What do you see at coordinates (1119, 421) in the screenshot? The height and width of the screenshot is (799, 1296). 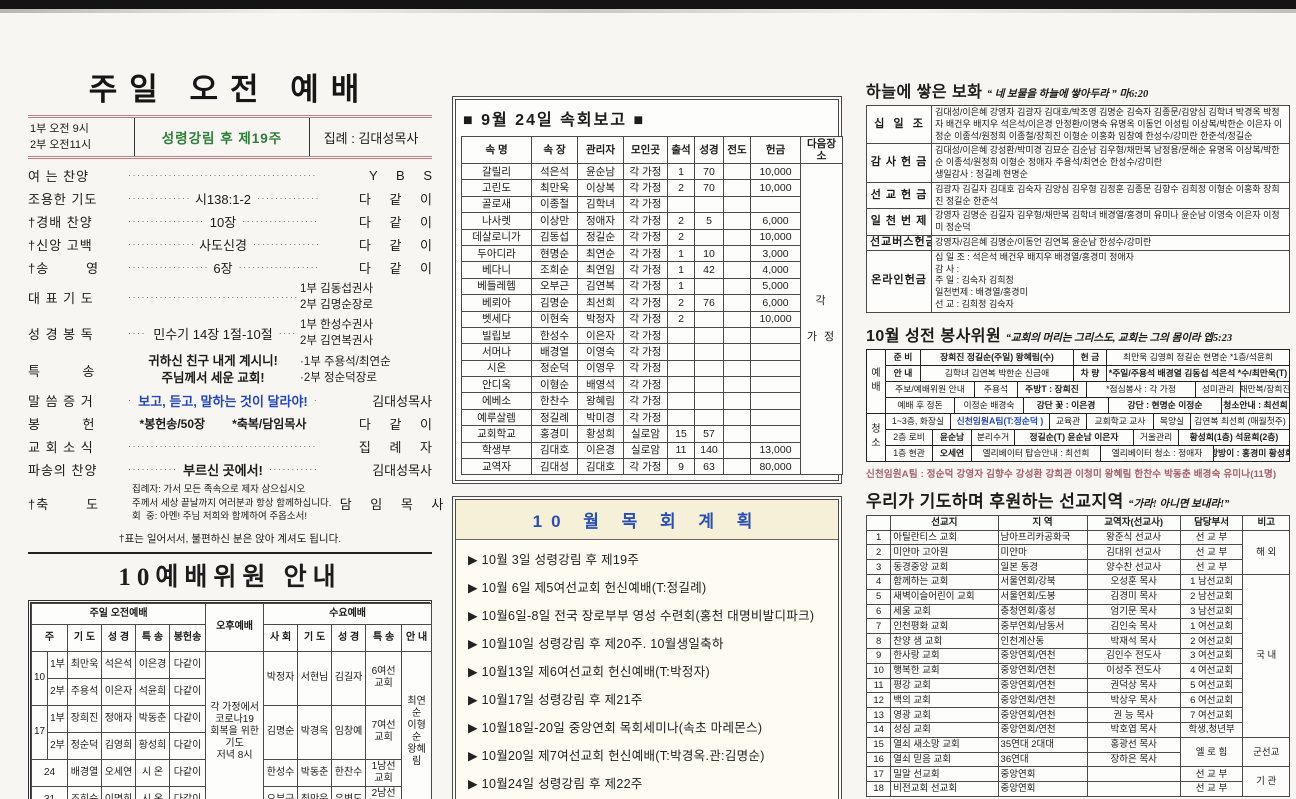 I see `table-cell: 교회학교 교사` at bounding box center [1119, 421].